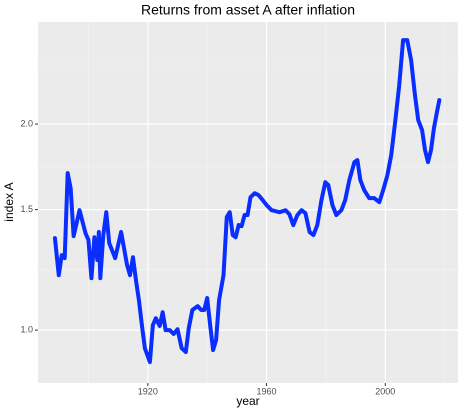  Describe the element at coordinates (248, 10) in the screenshot. I see `chart-title: Returns from asset A after inflation` at that location.